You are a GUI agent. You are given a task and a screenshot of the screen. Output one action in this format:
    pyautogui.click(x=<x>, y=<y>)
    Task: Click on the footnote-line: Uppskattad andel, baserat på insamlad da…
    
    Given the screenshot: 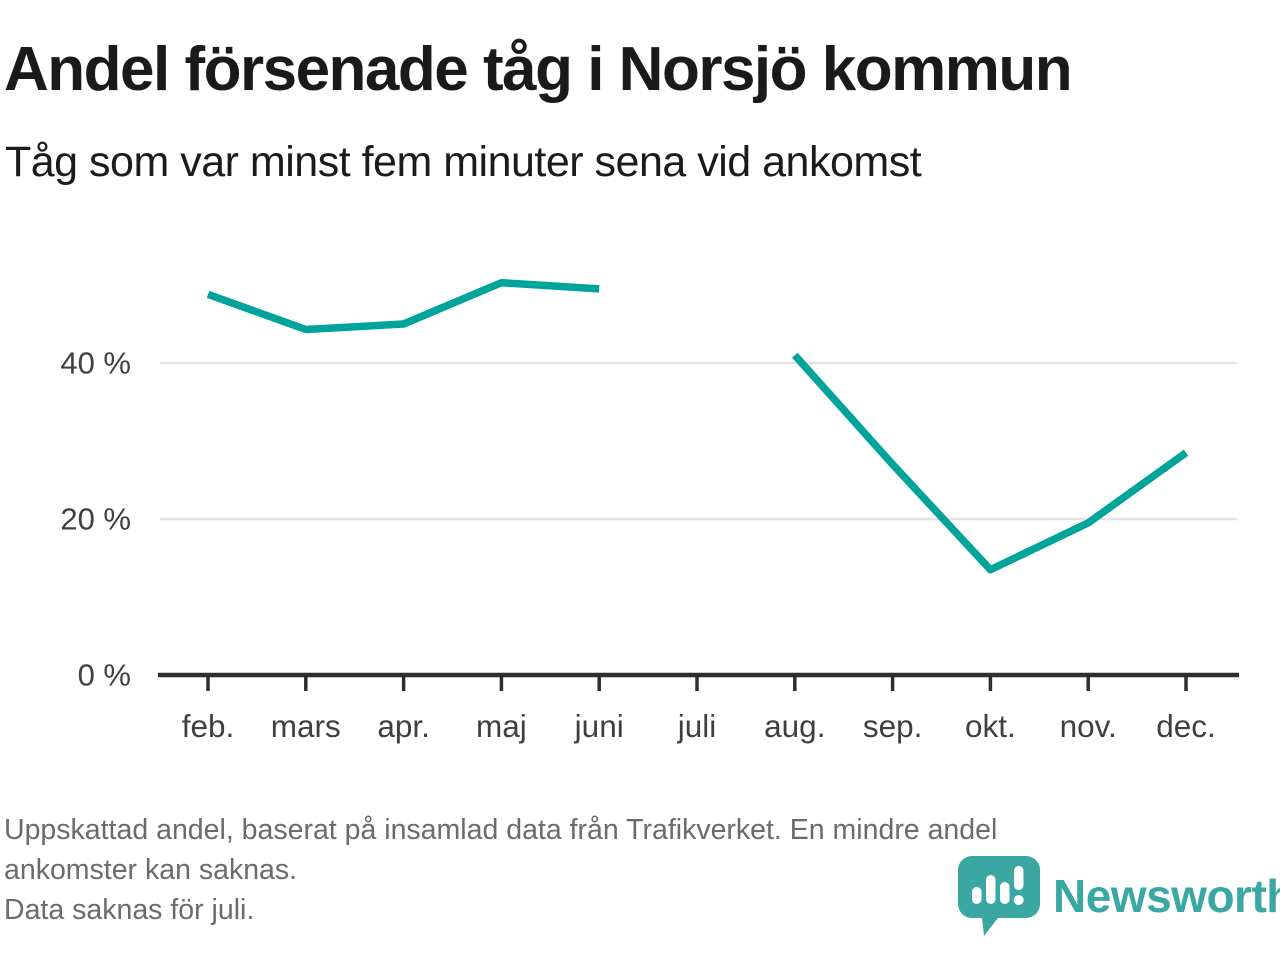 What is the action you would take?
    pyautogui.click(x=501, y=830)
    